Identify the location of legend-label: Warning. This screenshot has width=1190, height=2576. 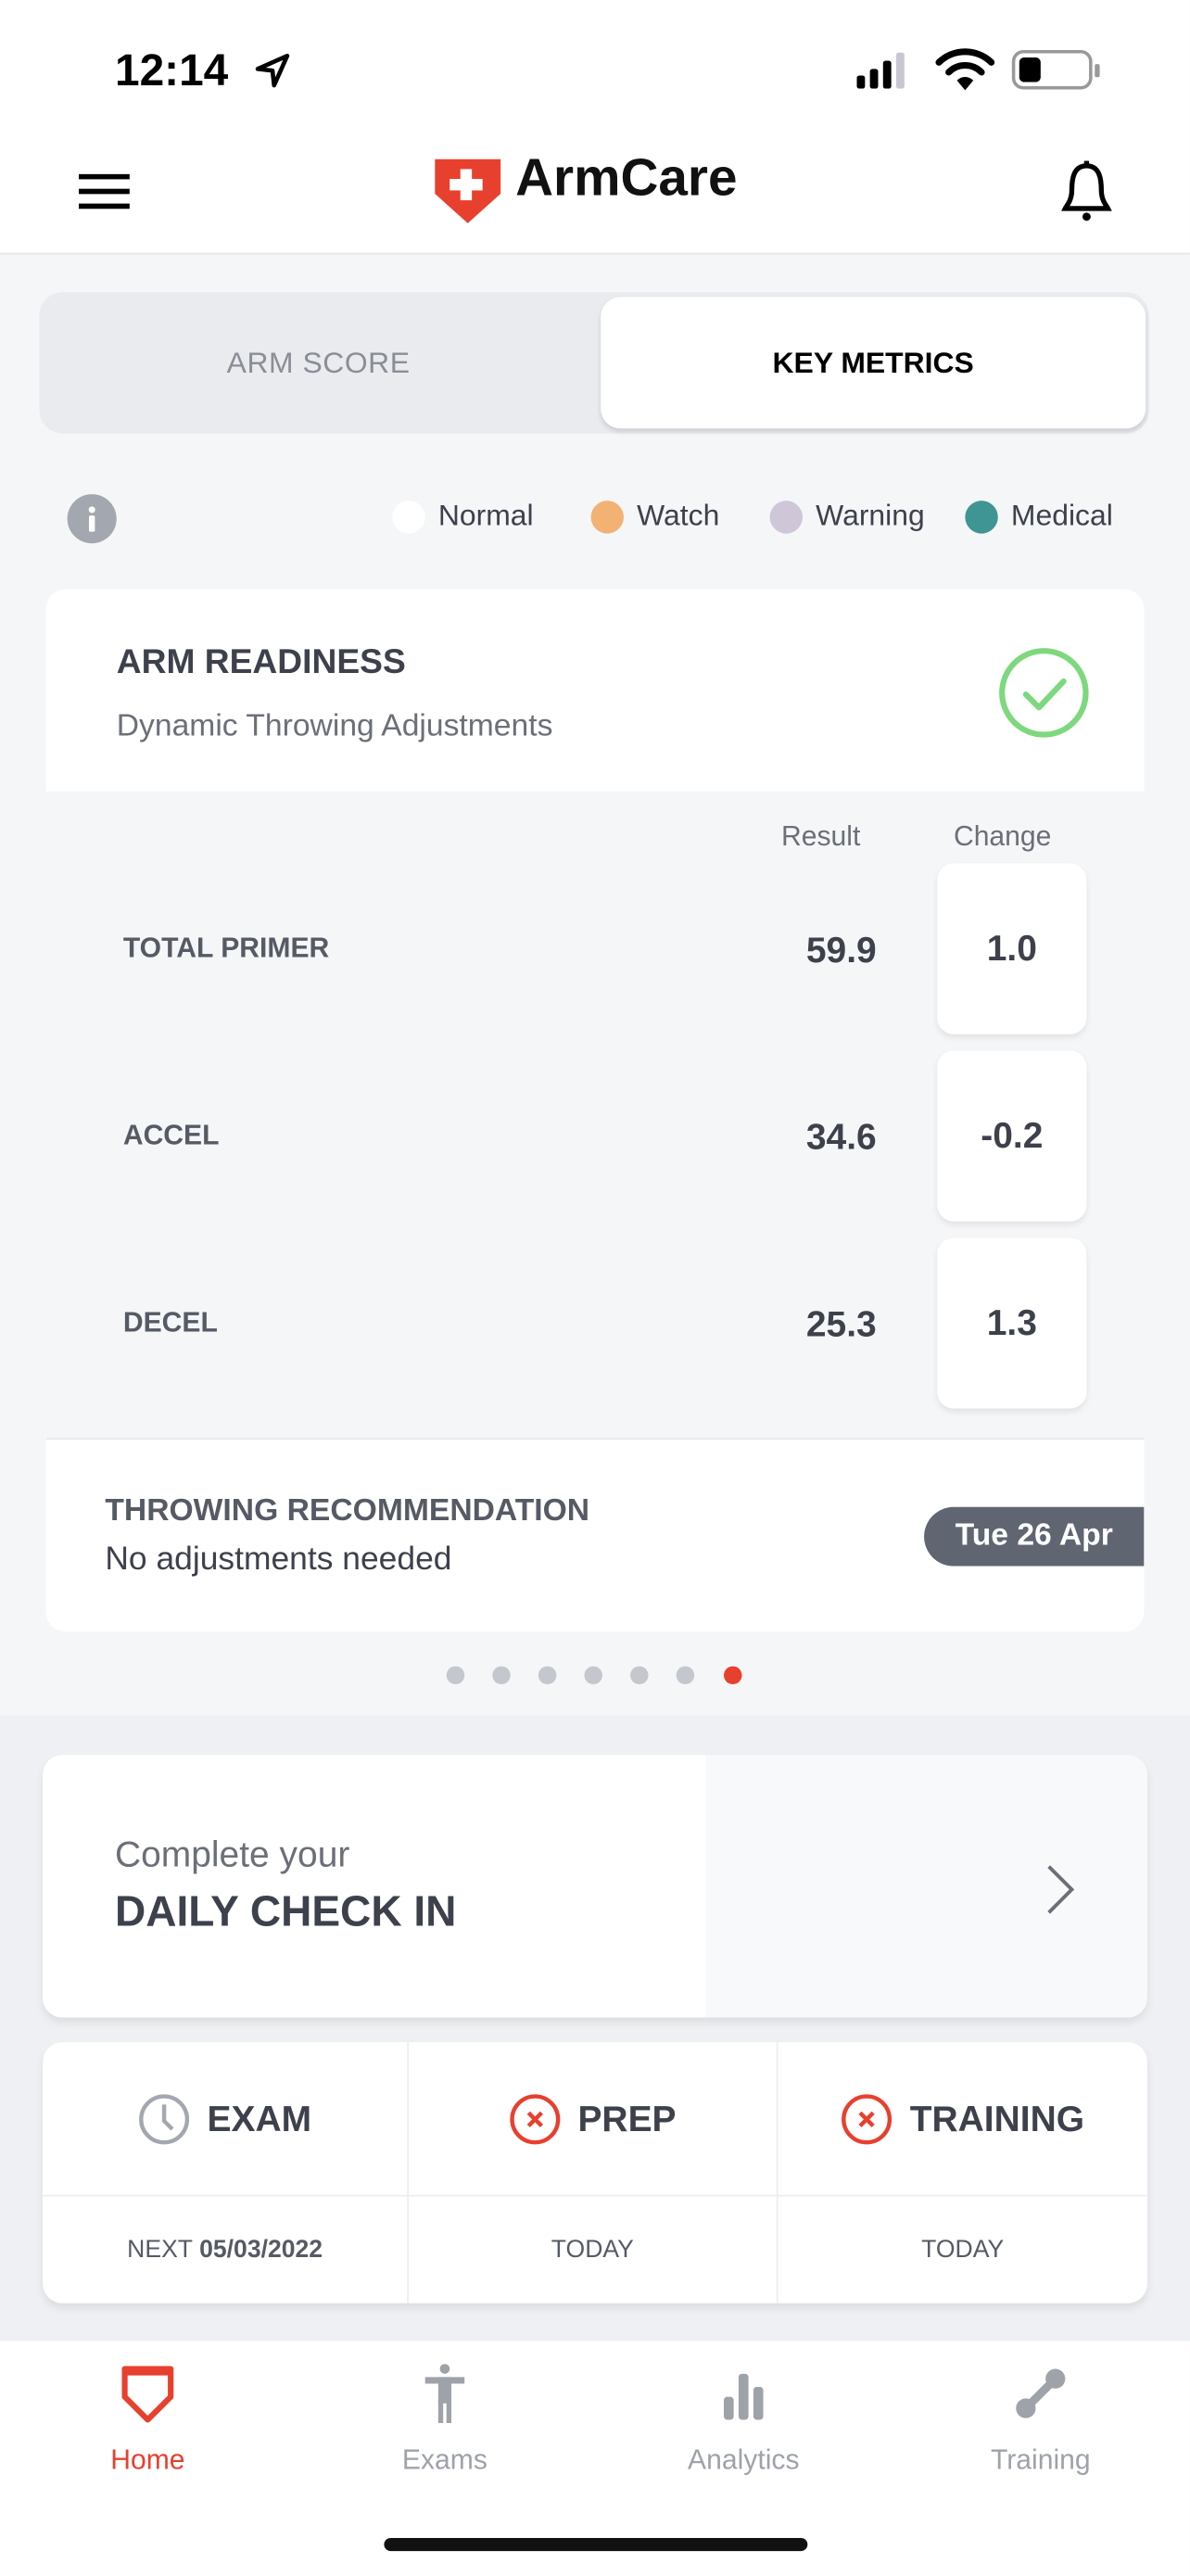
(870, 515).